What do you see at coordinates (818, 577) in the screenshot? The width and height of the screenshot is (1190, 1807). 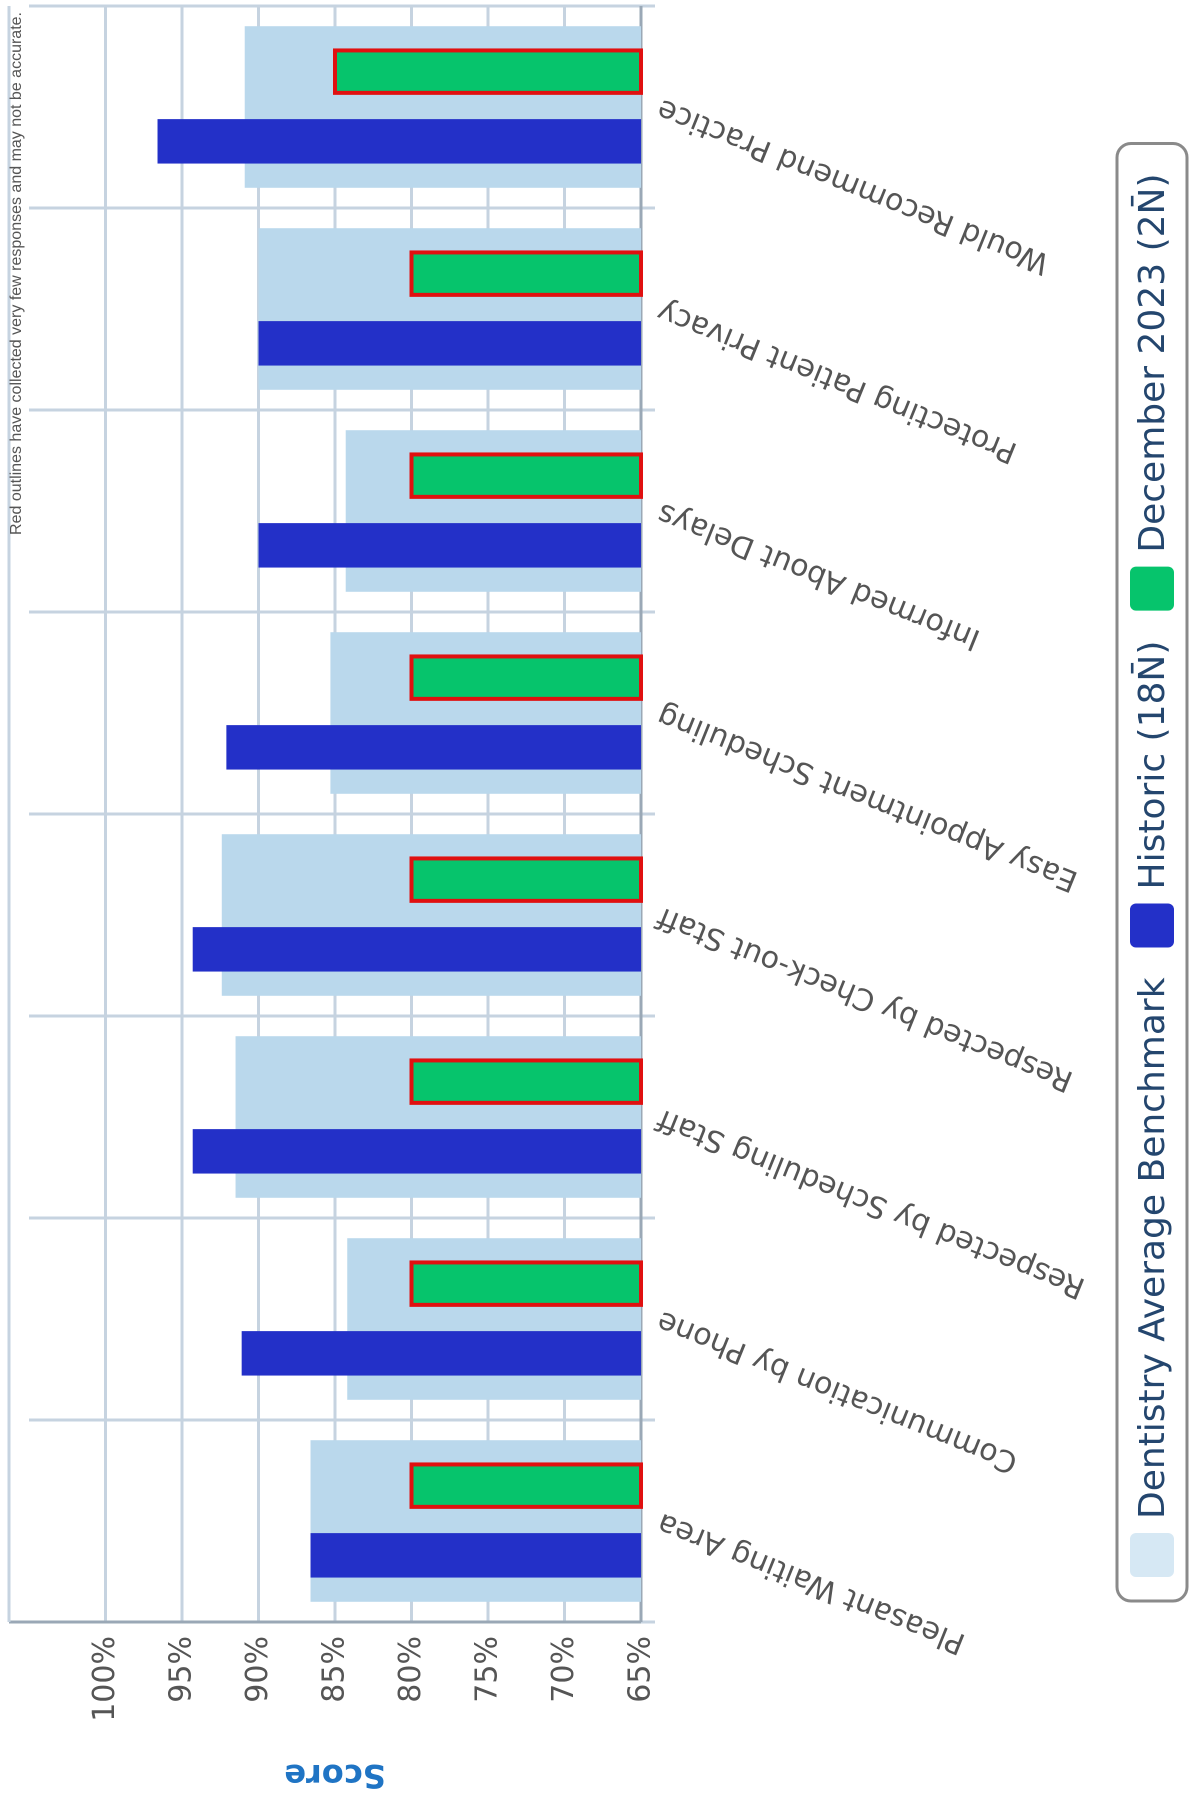 I see `x-tick-label: Informed About Delays` at bounding box center [818, 577].